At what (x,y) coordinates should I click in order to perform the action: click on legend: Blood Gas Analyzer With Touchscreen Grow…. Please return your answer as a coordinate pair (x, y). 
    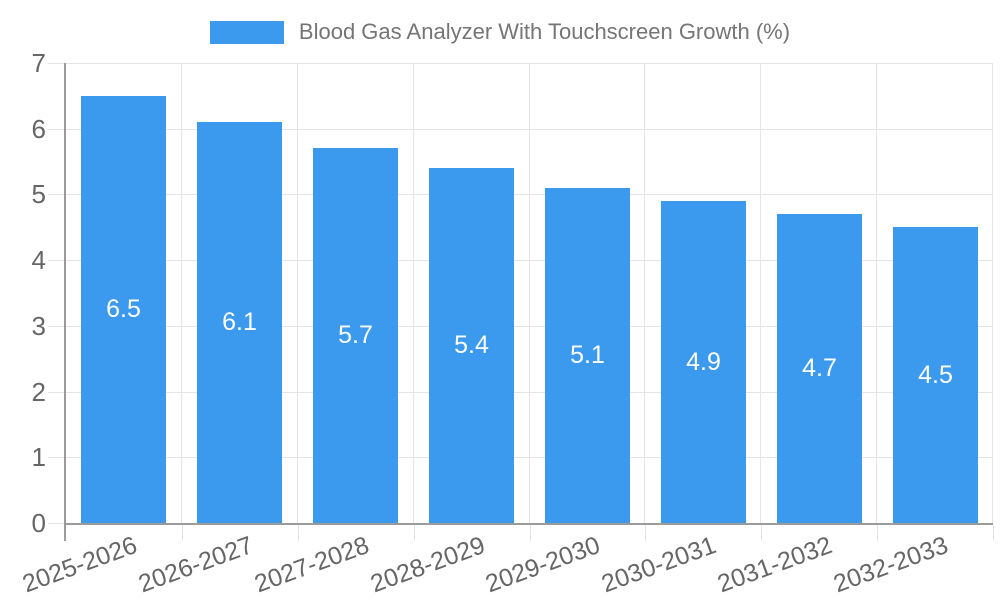
    Looking at the image, I should click on (500, 32).